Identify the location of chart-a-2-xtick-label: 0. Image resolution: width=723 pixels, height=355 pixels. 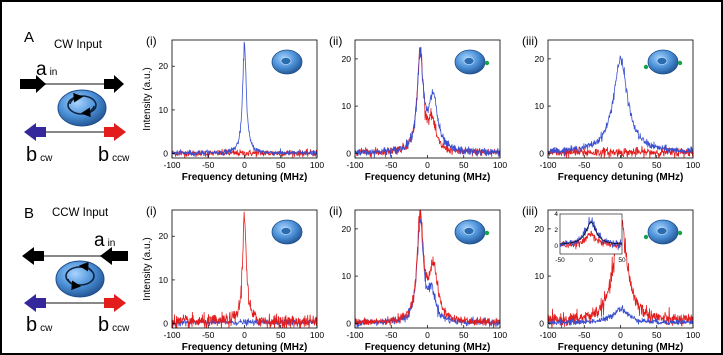
(427, 165).